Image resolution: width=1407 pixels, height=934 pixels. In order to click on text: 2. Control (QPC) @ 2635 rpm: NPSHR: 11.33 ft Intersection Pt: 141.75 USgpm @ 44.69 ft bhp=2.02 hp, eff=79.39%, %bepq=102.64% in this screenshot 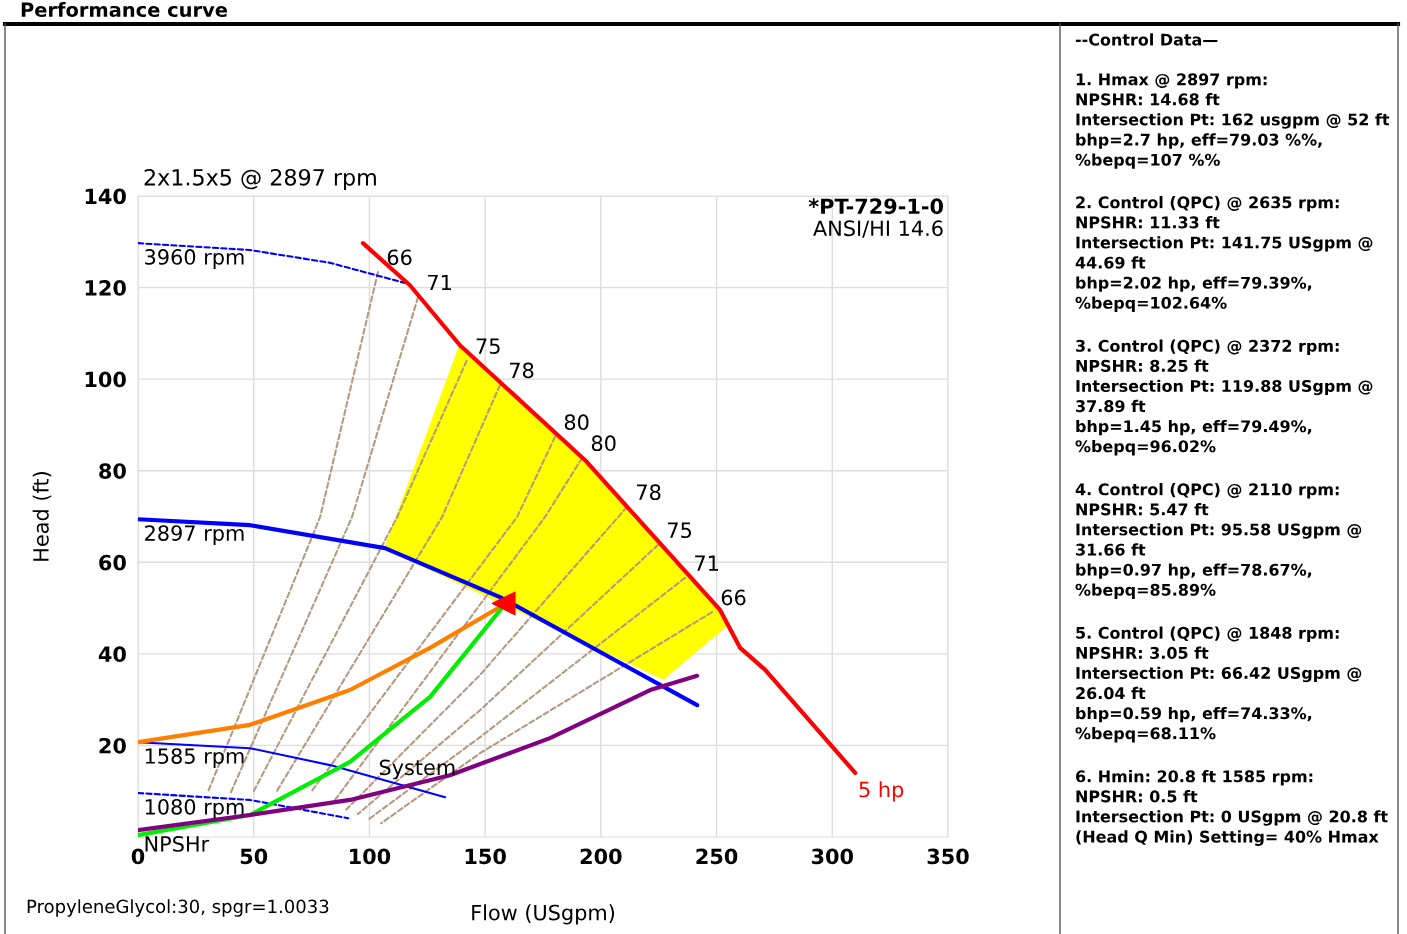, I will do `click(1224, 254)`.